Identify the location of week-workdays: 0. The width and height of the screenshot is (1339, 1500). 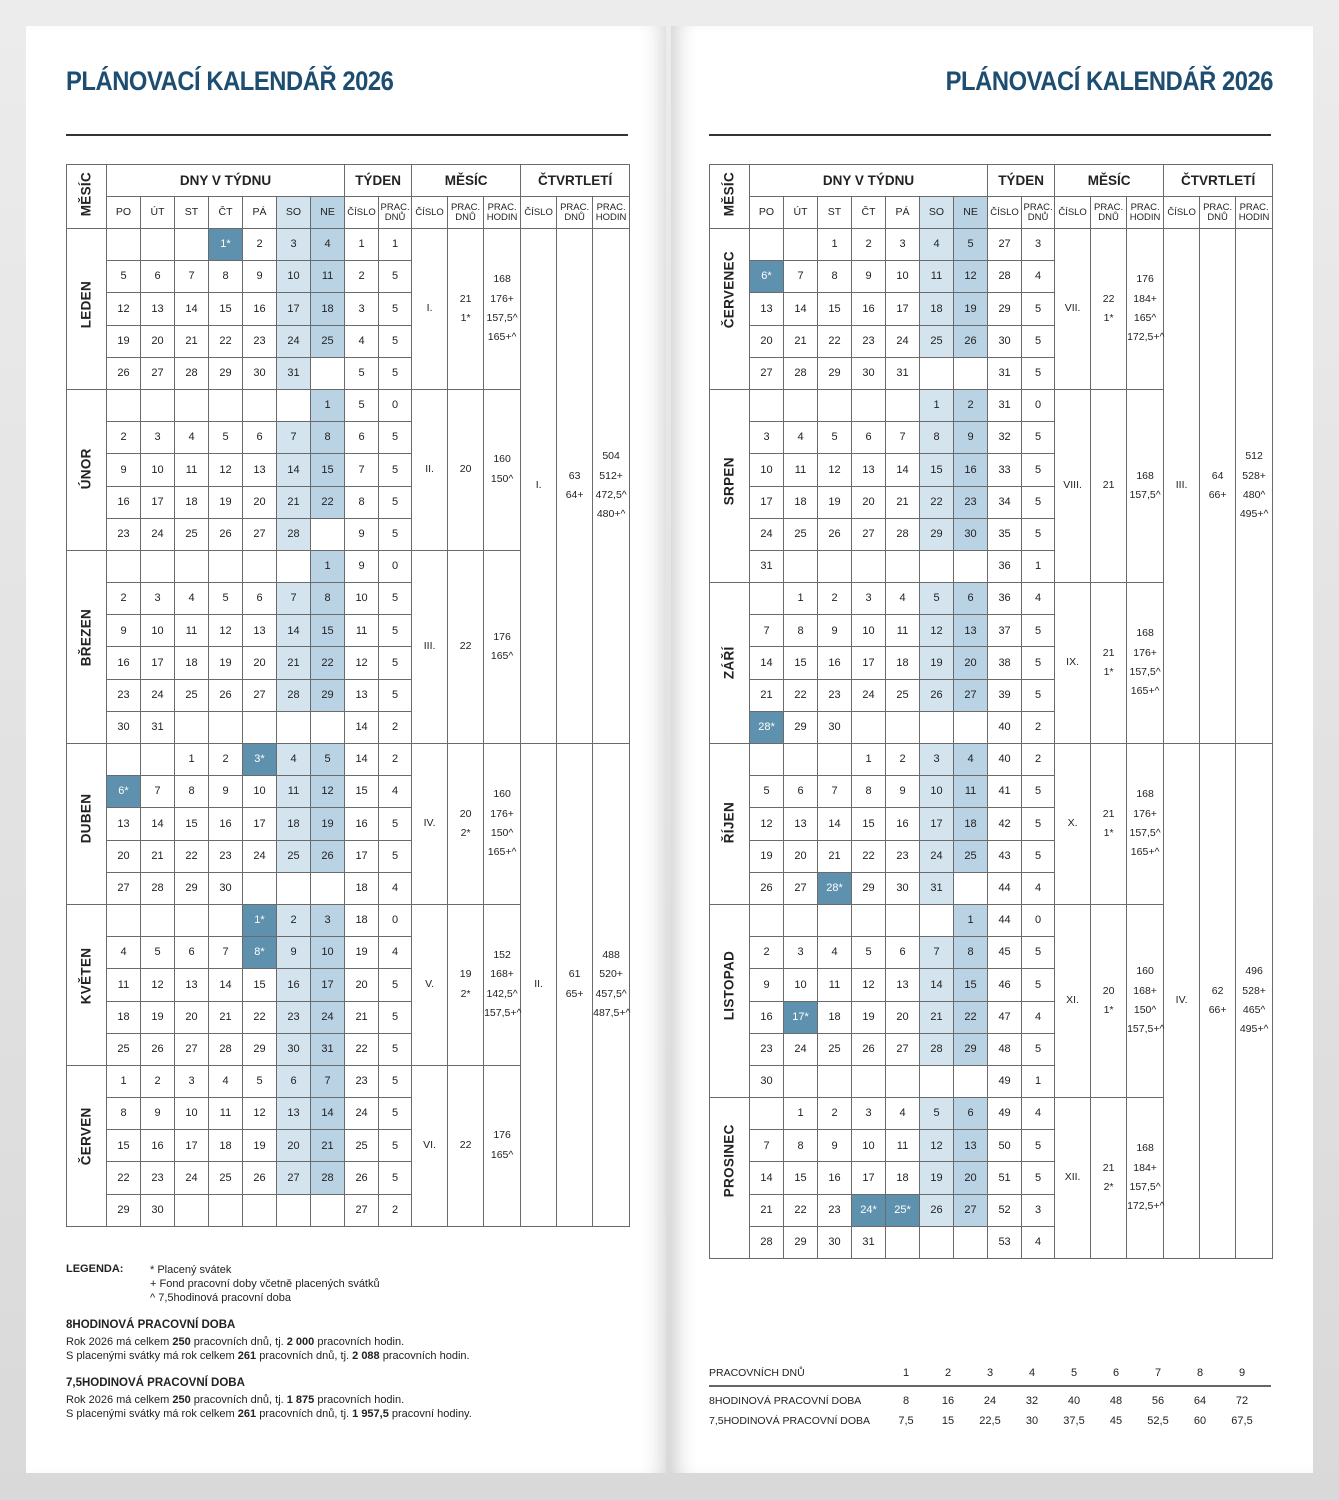
(395, 920).